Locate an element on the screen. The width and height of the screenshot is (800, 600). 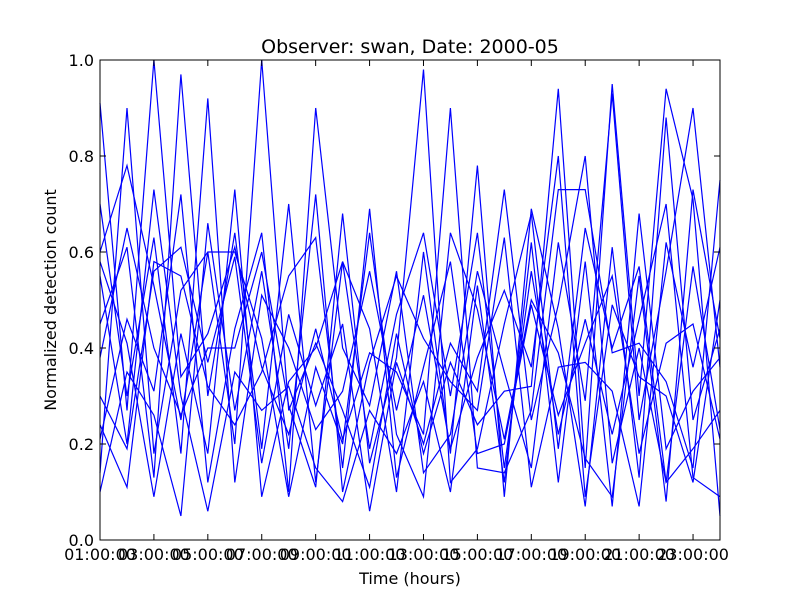
x-axis-title: Time (hours) is located at coordinates (409, 578).